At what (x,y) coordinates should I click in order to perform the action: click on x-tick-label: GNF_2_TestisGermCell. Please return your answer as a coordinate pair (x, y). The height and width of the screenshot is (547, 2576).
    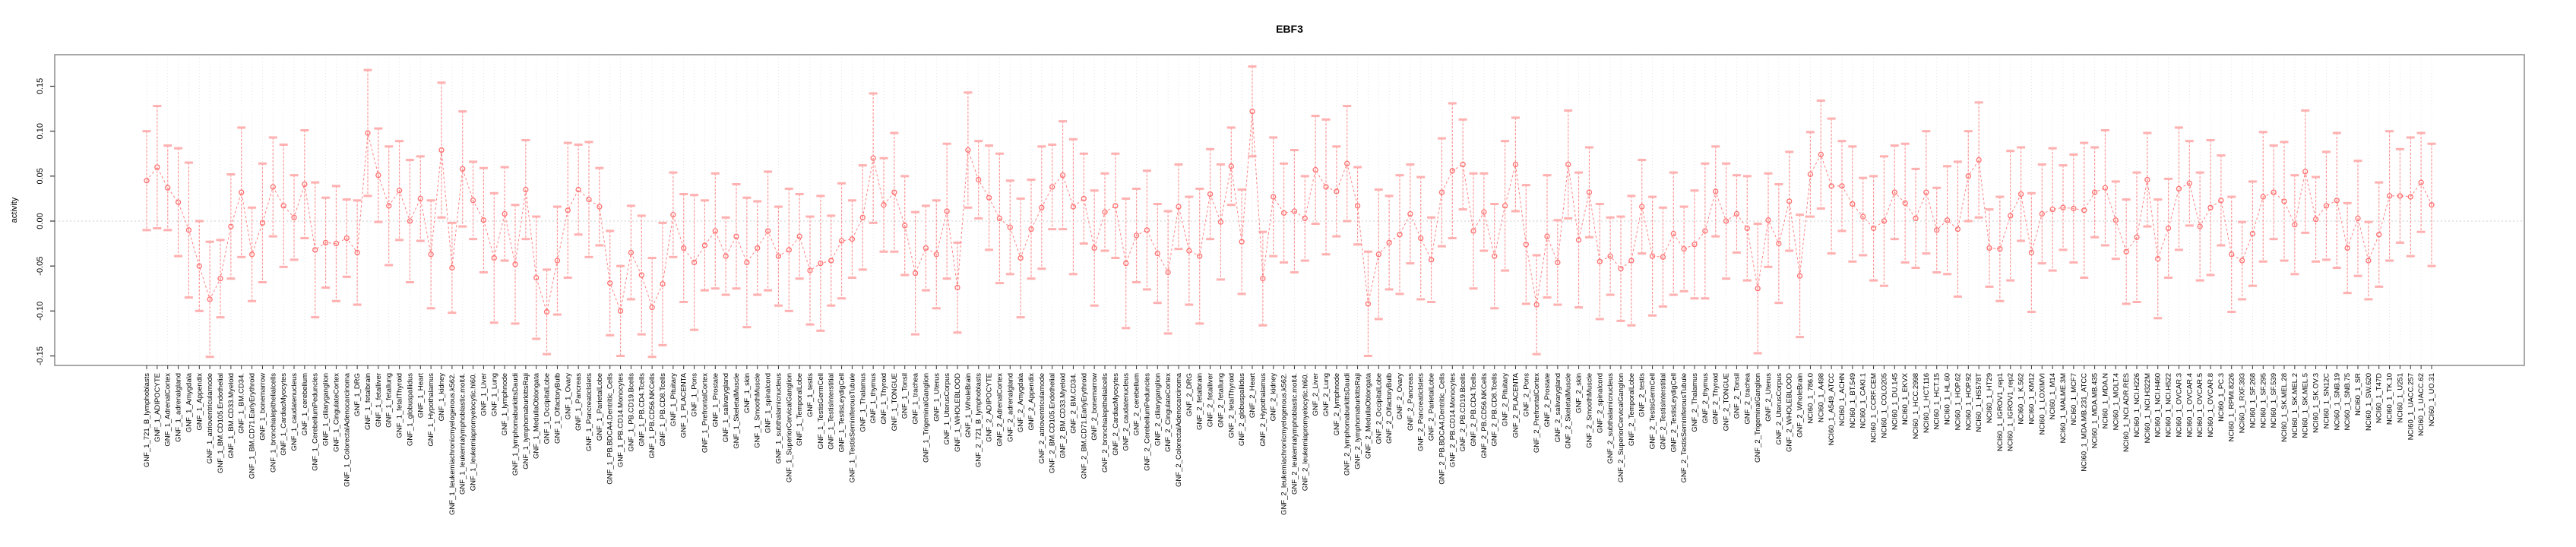
    Looking at the image, I should click on (1653, 411).